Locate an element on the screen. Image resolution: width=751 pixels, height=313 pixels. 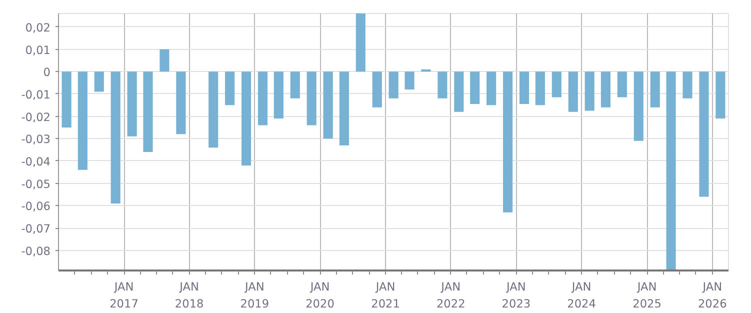
x-tick-label: JAN 2025 is located at coordinates (647, 295).